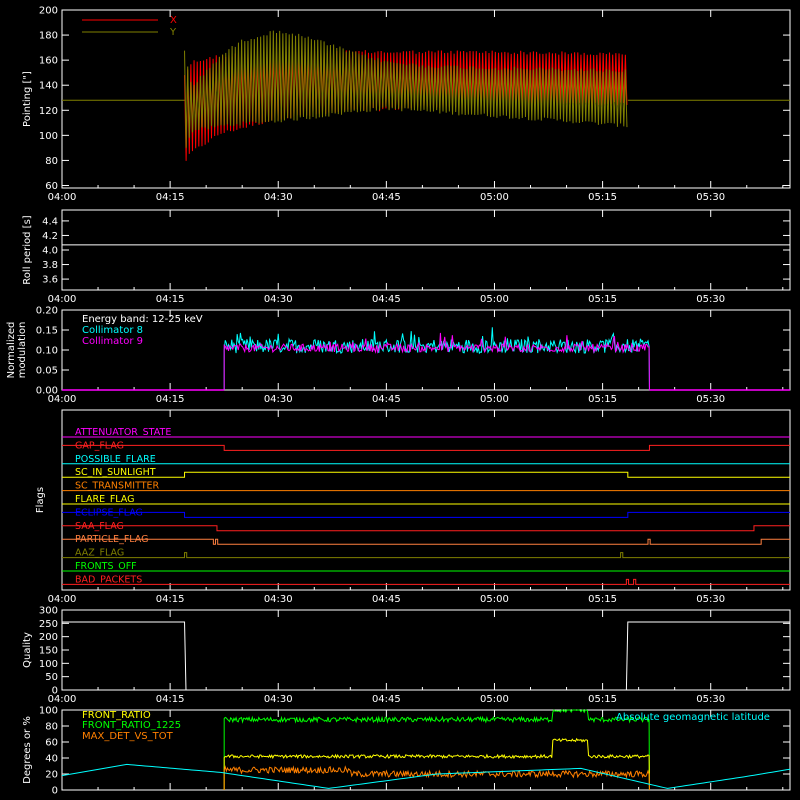 The width and height of the screenshot is (800, 800). Describe the element at coordinates (51, 743) in the screenshot. I see `geomag-y-tick-label: 60` at that location.